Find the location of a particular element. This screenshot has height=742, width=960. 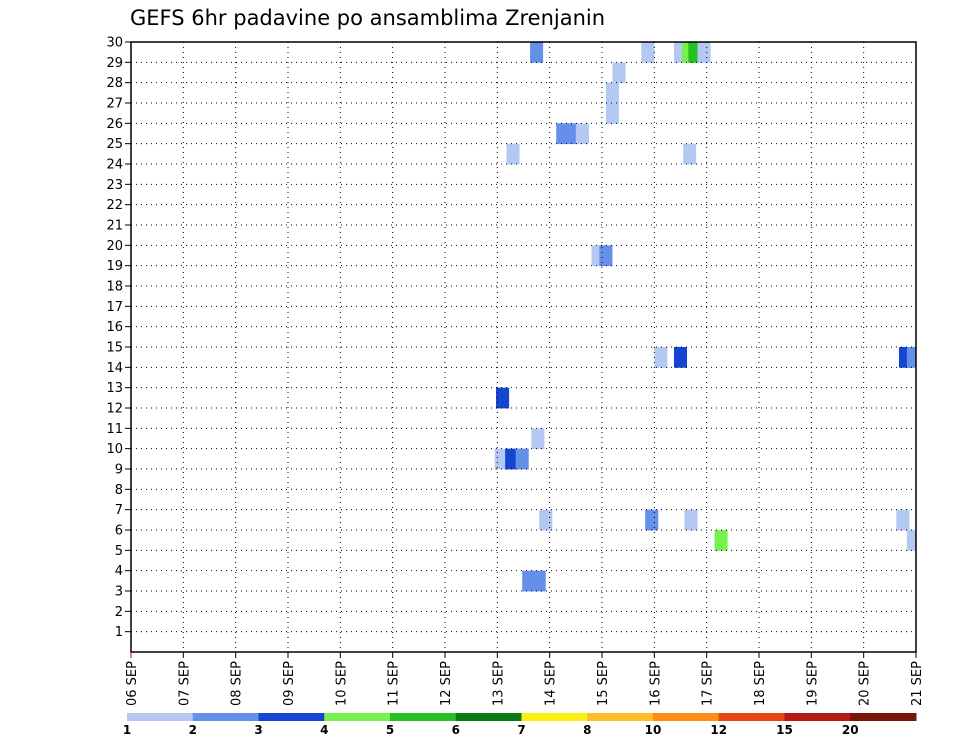

y-tick-label: 22 is located at coordinates (114, 205).